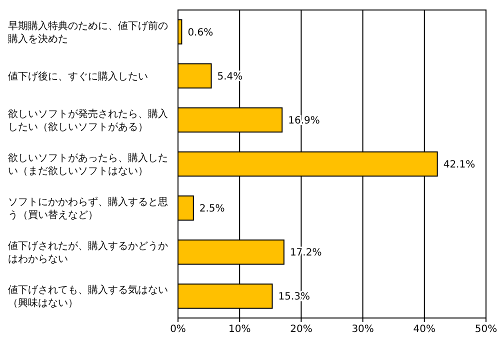 Image resolution: width=500 pixels, height=343 pixels. Describe the element at coordinates (88, 164) in the screenshot. I see `y-tick-label: 欲しいソフトがあったら、購入したい（まだ欲しいソフトはない）` at that location.